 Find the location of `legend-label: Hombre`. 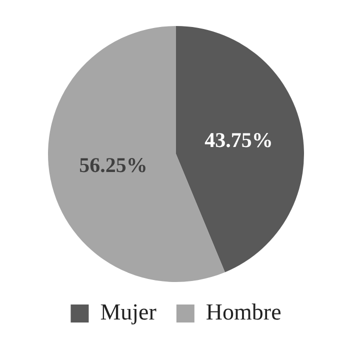

legend-label: Hombre is located at coordinates (244, 312).